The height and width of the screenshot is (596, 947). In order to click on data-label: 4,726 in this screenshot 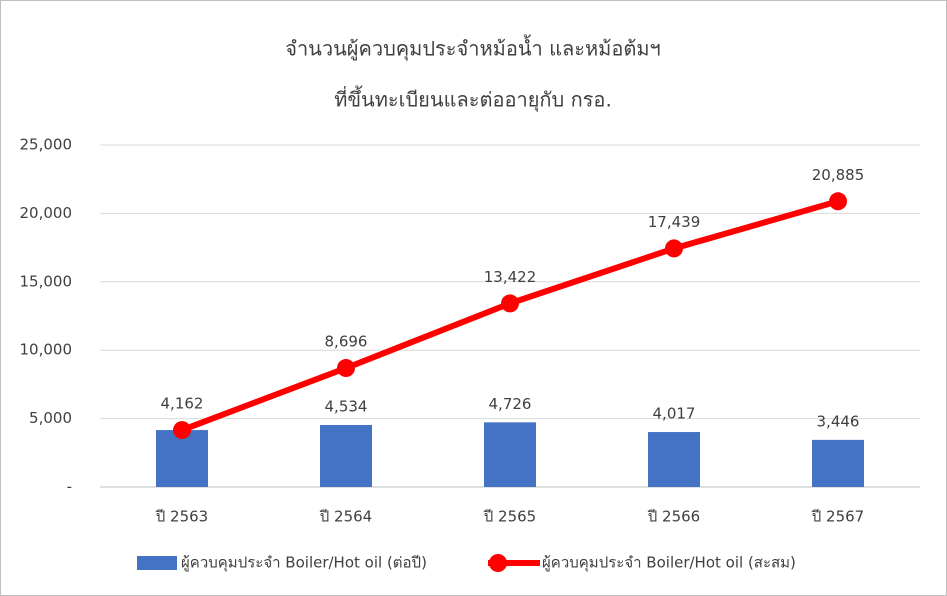, I will do `click(510, 404)`.